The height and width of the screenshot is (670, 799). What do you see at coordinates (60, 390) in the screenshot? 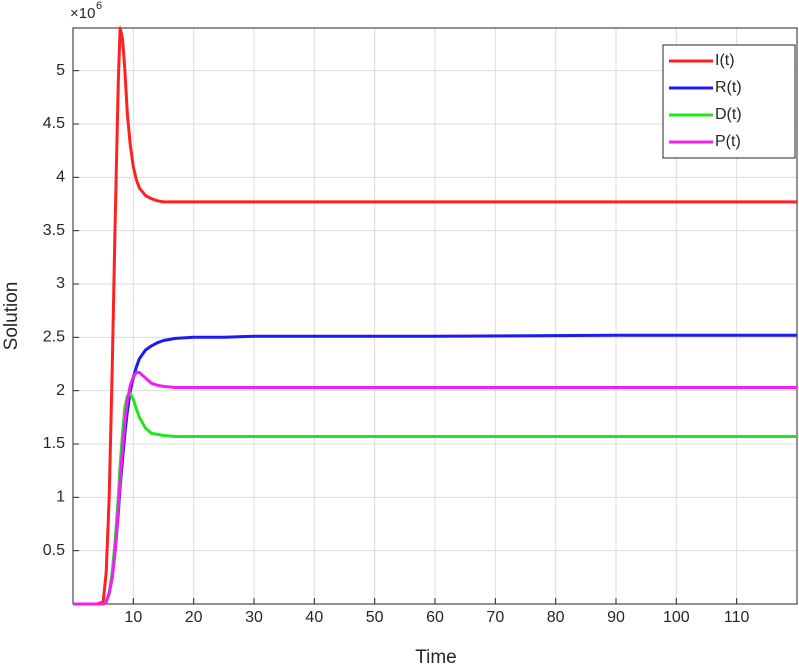
I see `y-tick-label: 2` at bounding box center [60, 390].